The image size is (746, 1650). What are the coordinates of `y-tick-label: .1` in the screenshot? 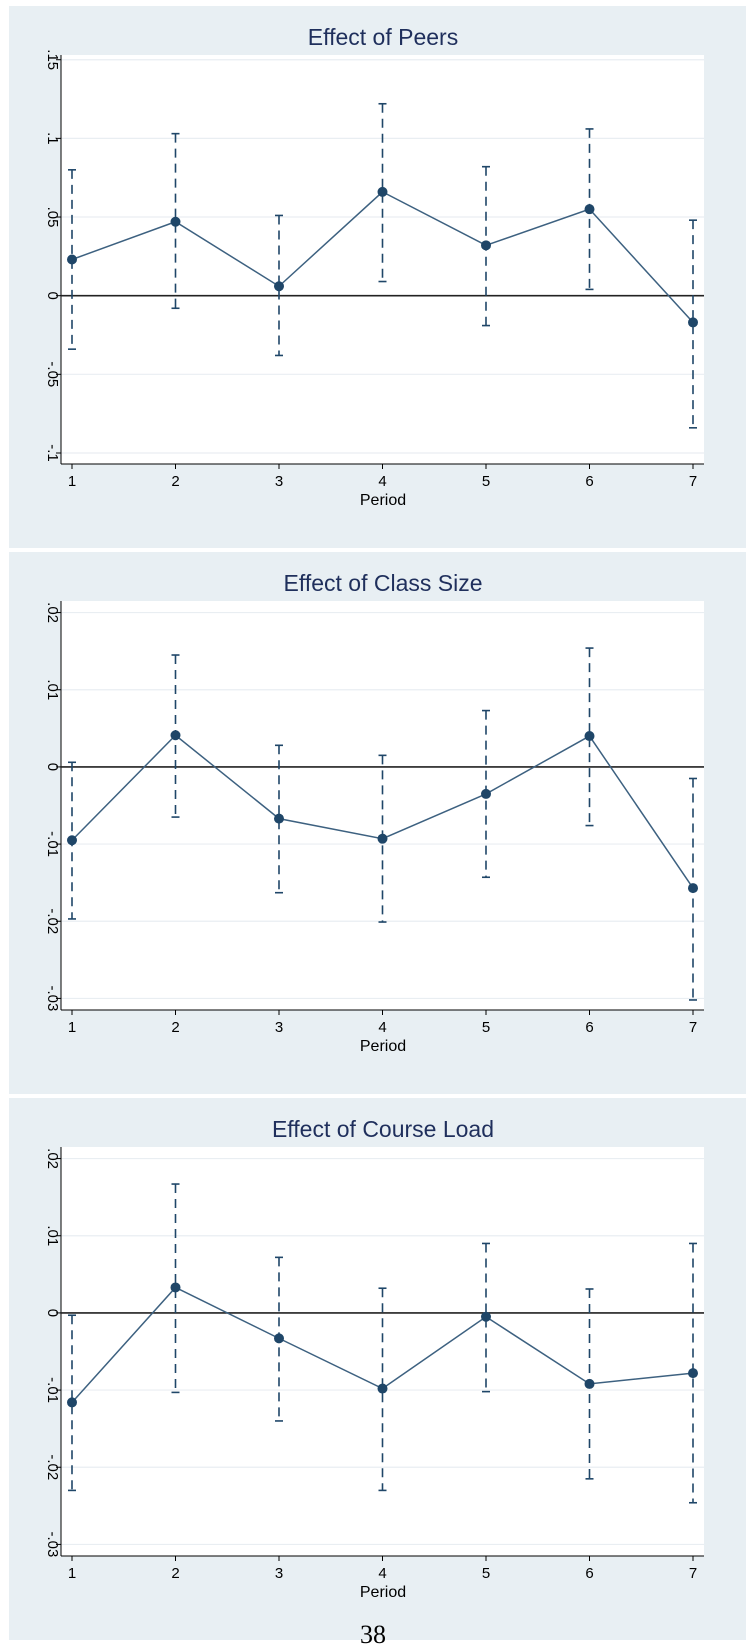 It's located at (52, 138).